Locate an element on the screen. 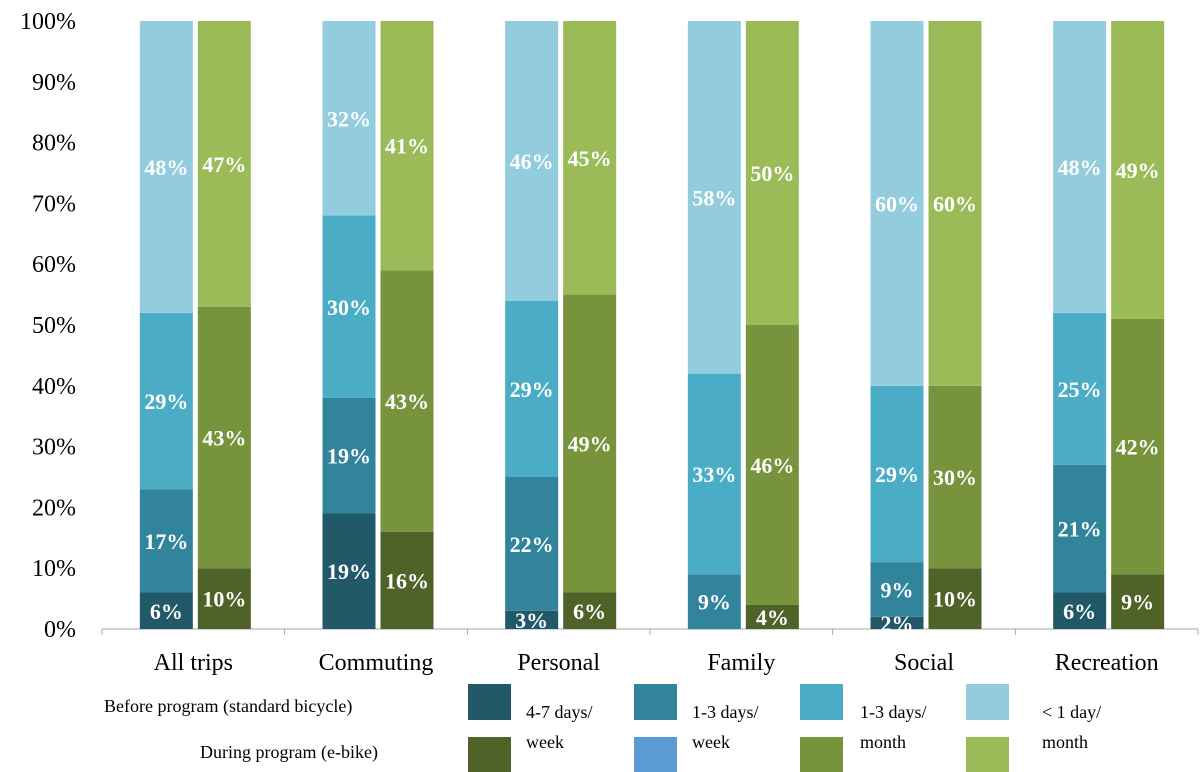  data-label: 46% is located at coordinates (772, 465).